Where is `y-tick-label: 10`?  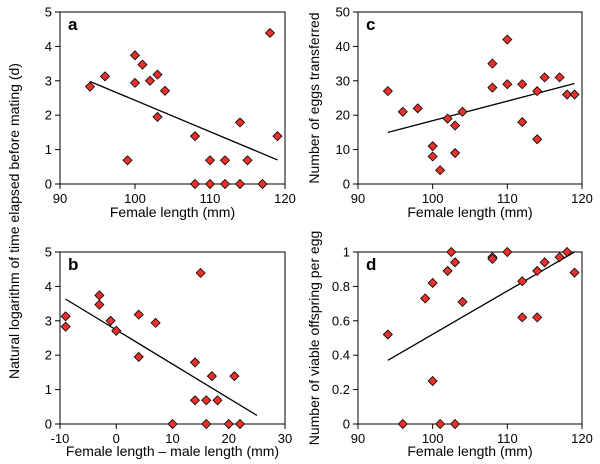
y-tick-label: 10 is located at coordinates (343, 149).